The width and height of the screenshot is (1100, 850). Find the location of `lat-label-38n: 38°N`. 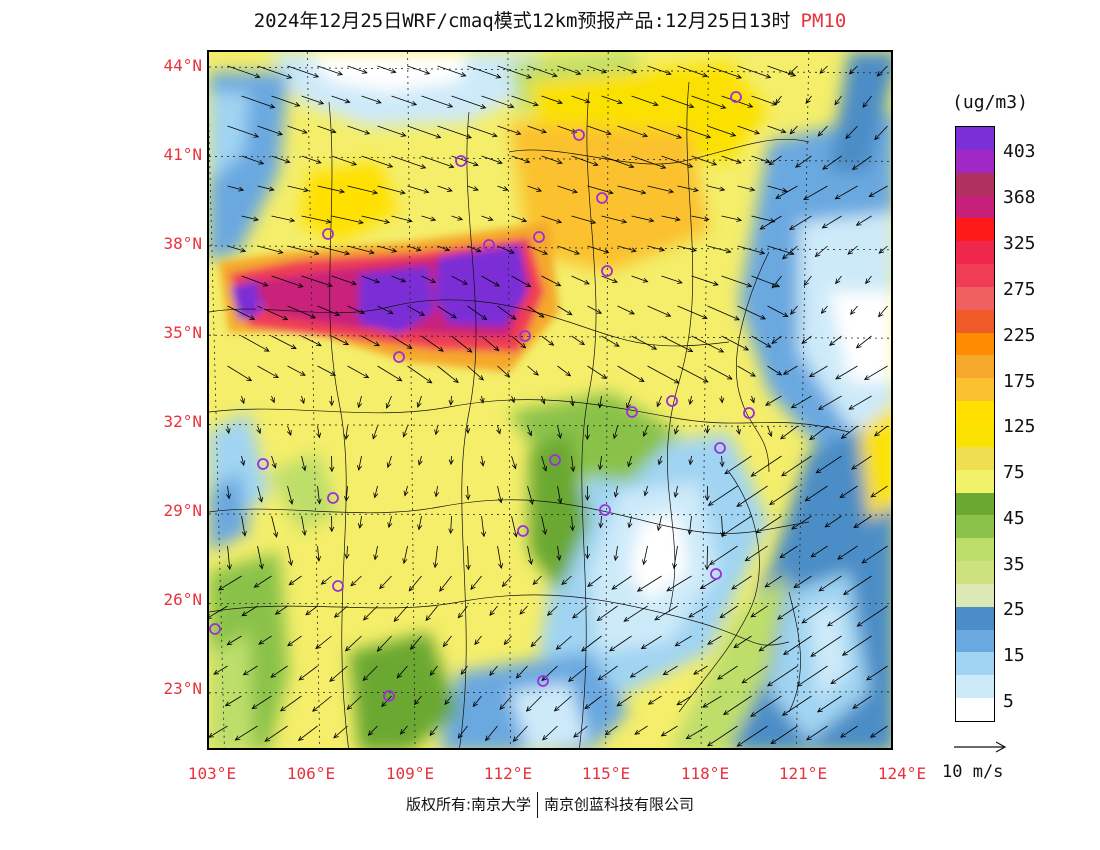

lat-label-38n: 38°N is located at coordinates (182, 243).